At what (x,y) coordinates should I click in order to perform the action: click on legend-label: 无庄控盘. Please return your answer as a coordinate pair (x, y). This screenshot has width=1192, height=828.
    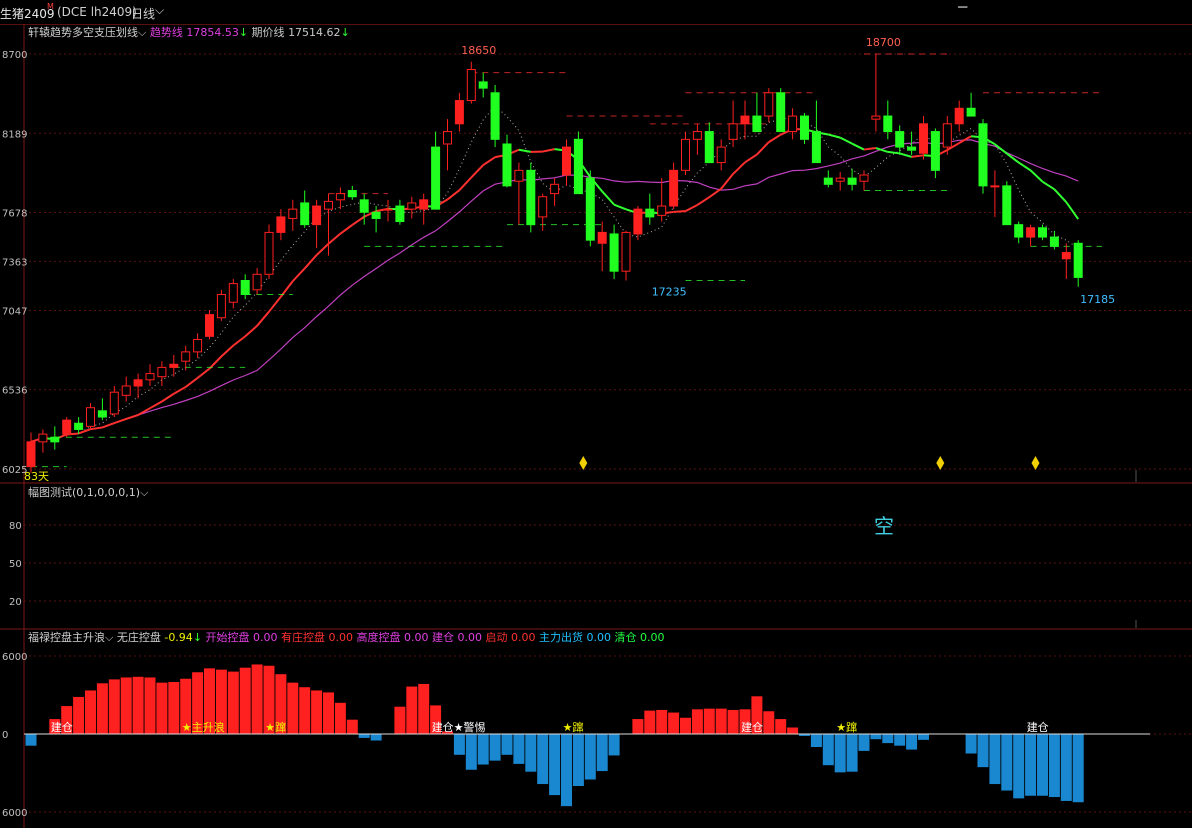
    Looking at the image, I should click on (141, 637).